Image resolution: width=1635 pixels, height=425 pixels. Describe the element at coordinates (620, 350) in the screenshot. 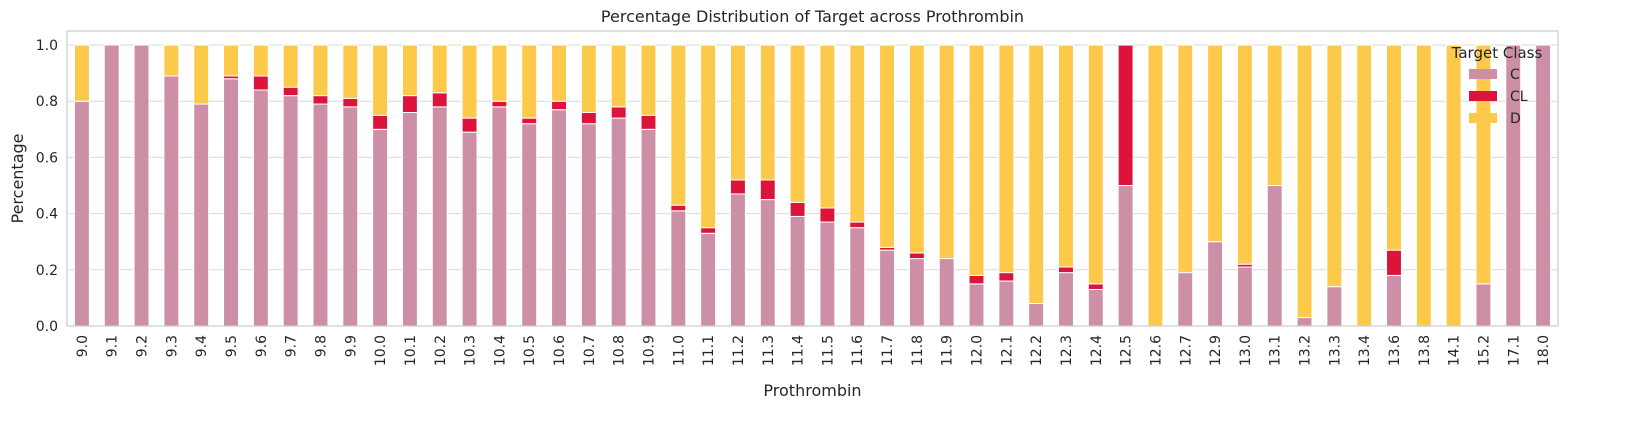

I see `x-tick-label: 10.8` at that location.